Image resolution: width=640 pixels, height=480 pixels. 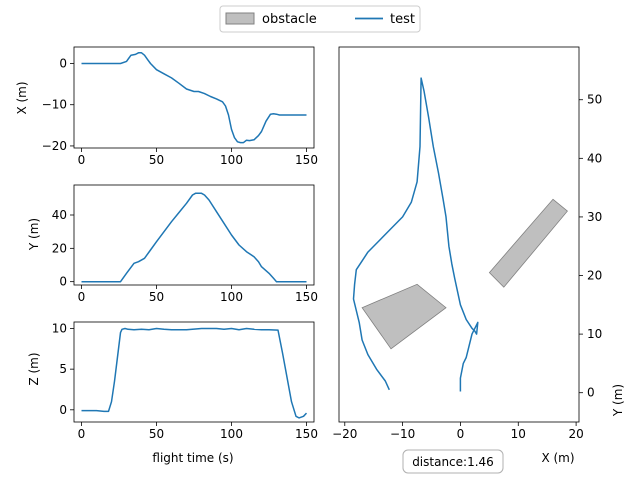 I want to click on z-vs-time-ylabel: Z (m), so click(x=34, y=368).